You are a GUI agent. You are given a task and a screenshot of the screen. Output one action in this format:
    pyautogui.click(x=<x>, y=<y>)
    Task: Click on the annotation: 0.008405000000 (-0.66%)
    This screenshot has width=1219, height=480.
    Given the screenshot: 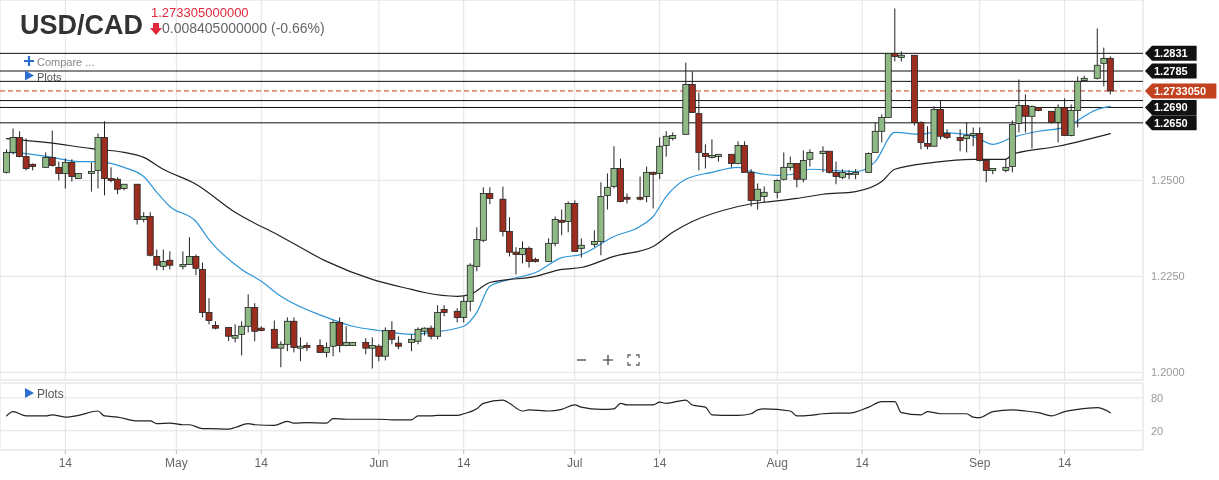 What is the action you would take?
    pyautogui.click(x=243, y=28)
    